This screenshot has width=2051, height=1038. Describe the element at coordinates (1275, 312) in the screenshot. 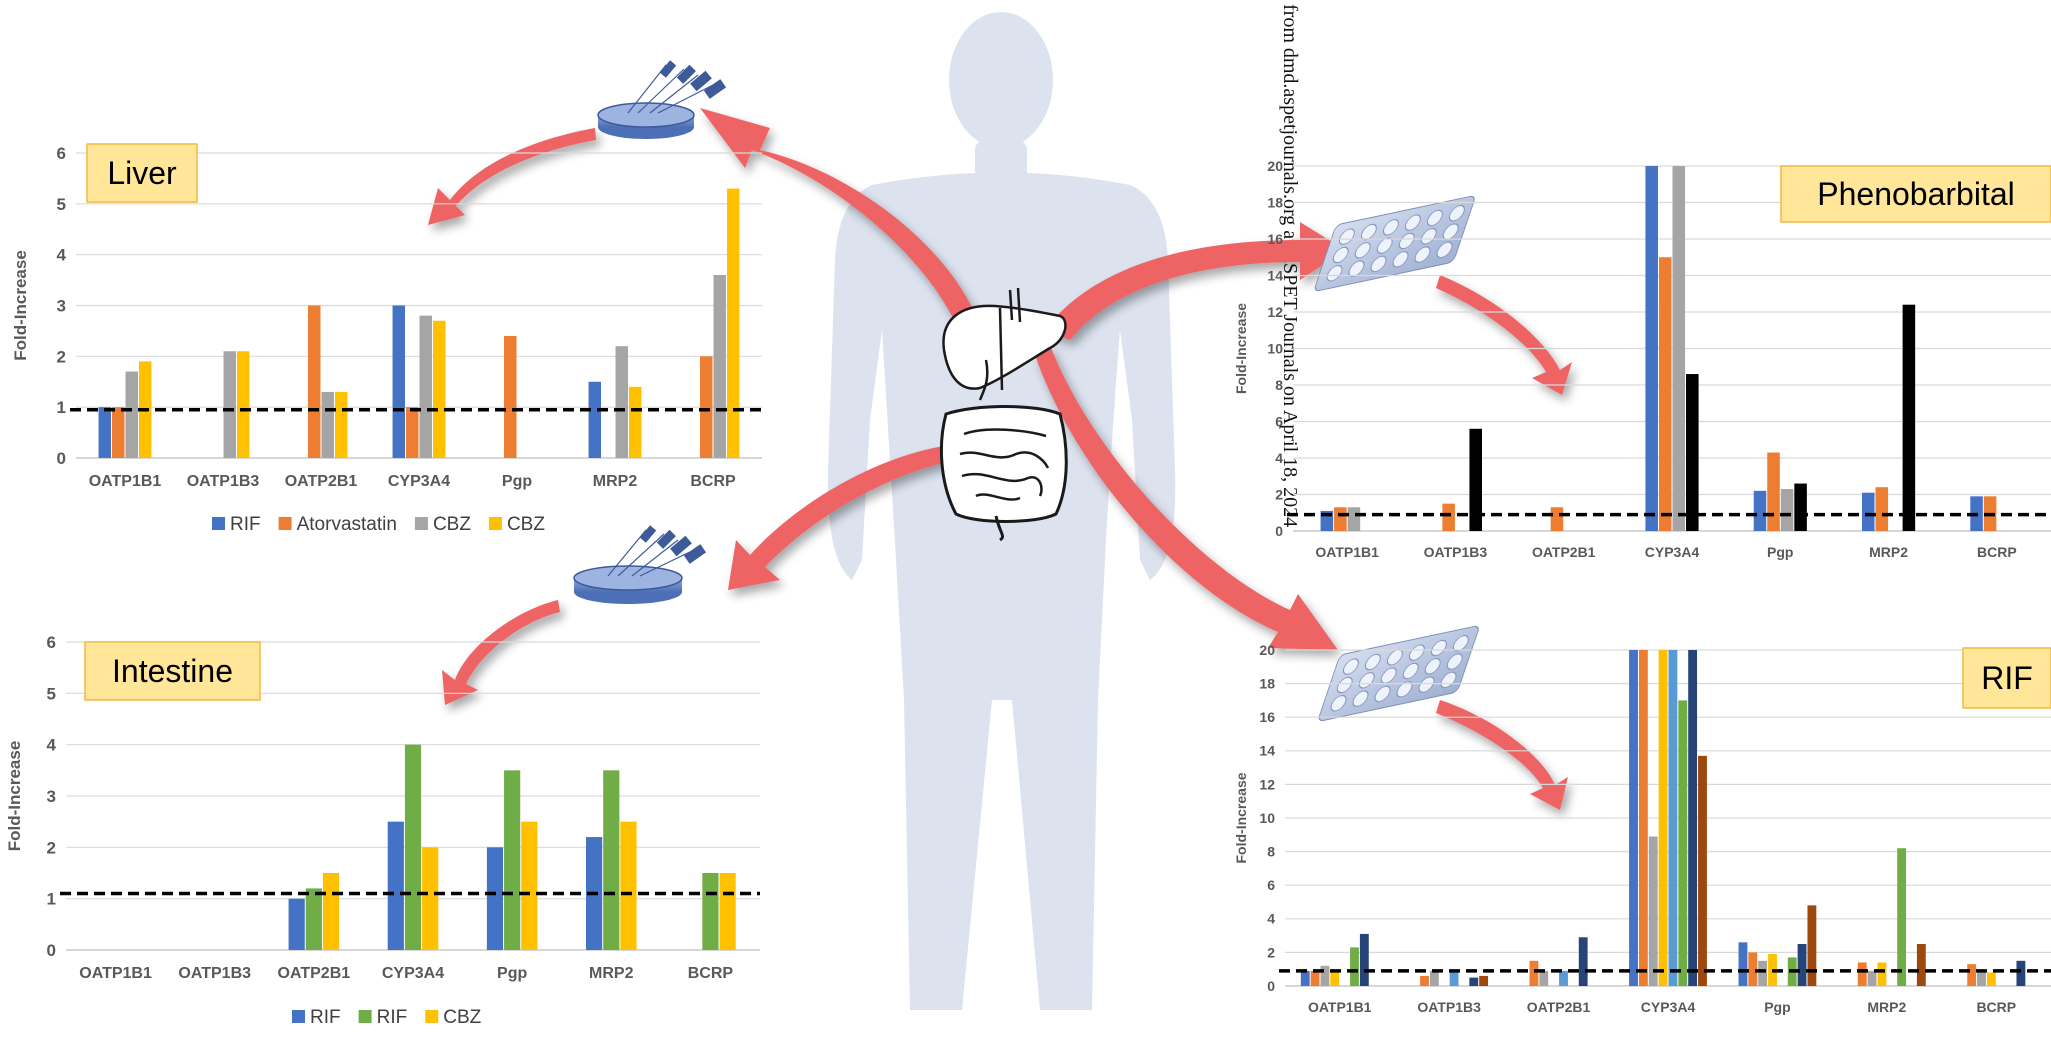

I see `y-tick-label: 12` at that location.